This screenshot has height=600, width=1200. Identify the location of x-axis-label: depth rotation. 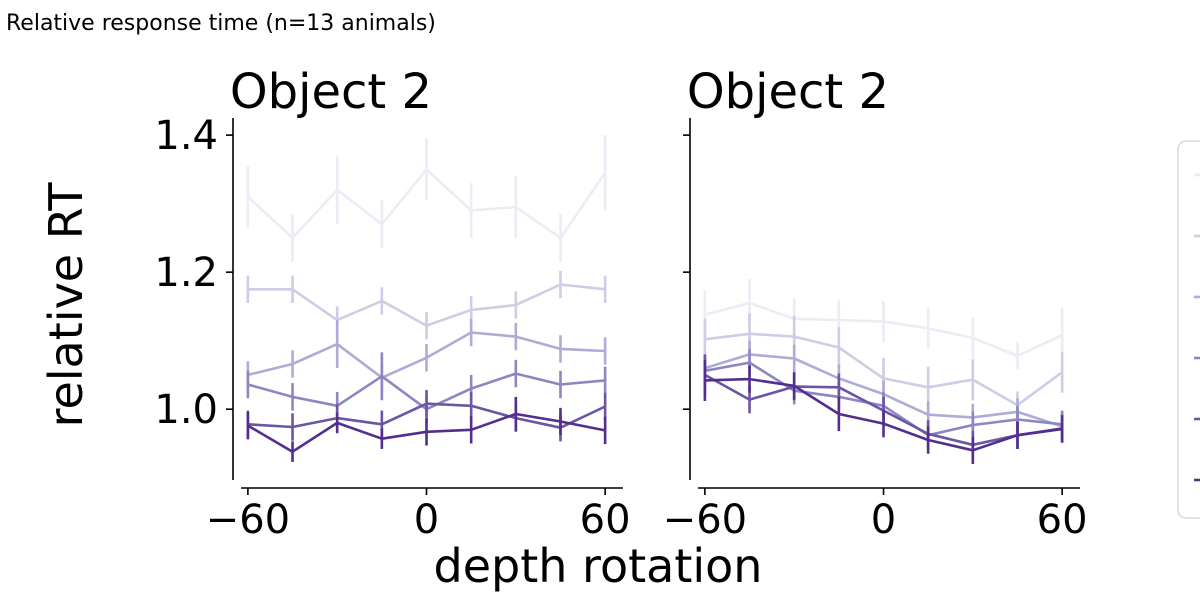
(598, 566).